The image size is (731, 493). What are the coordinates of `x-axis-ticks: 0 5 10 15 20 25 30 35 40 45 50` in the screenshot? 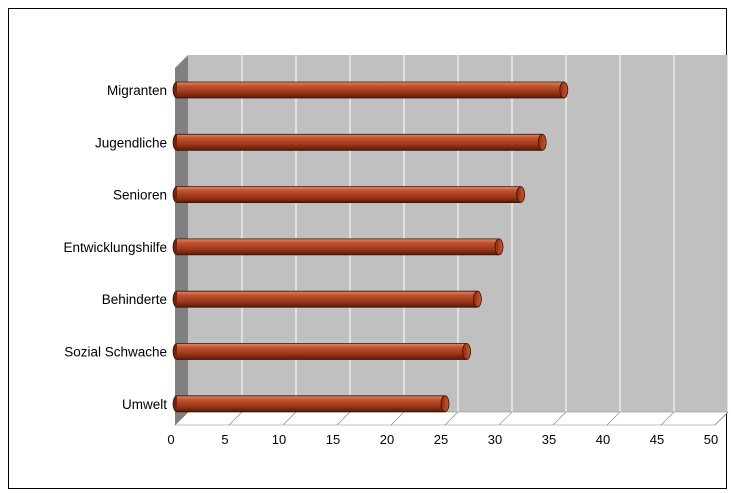 It's located at (442, 439).